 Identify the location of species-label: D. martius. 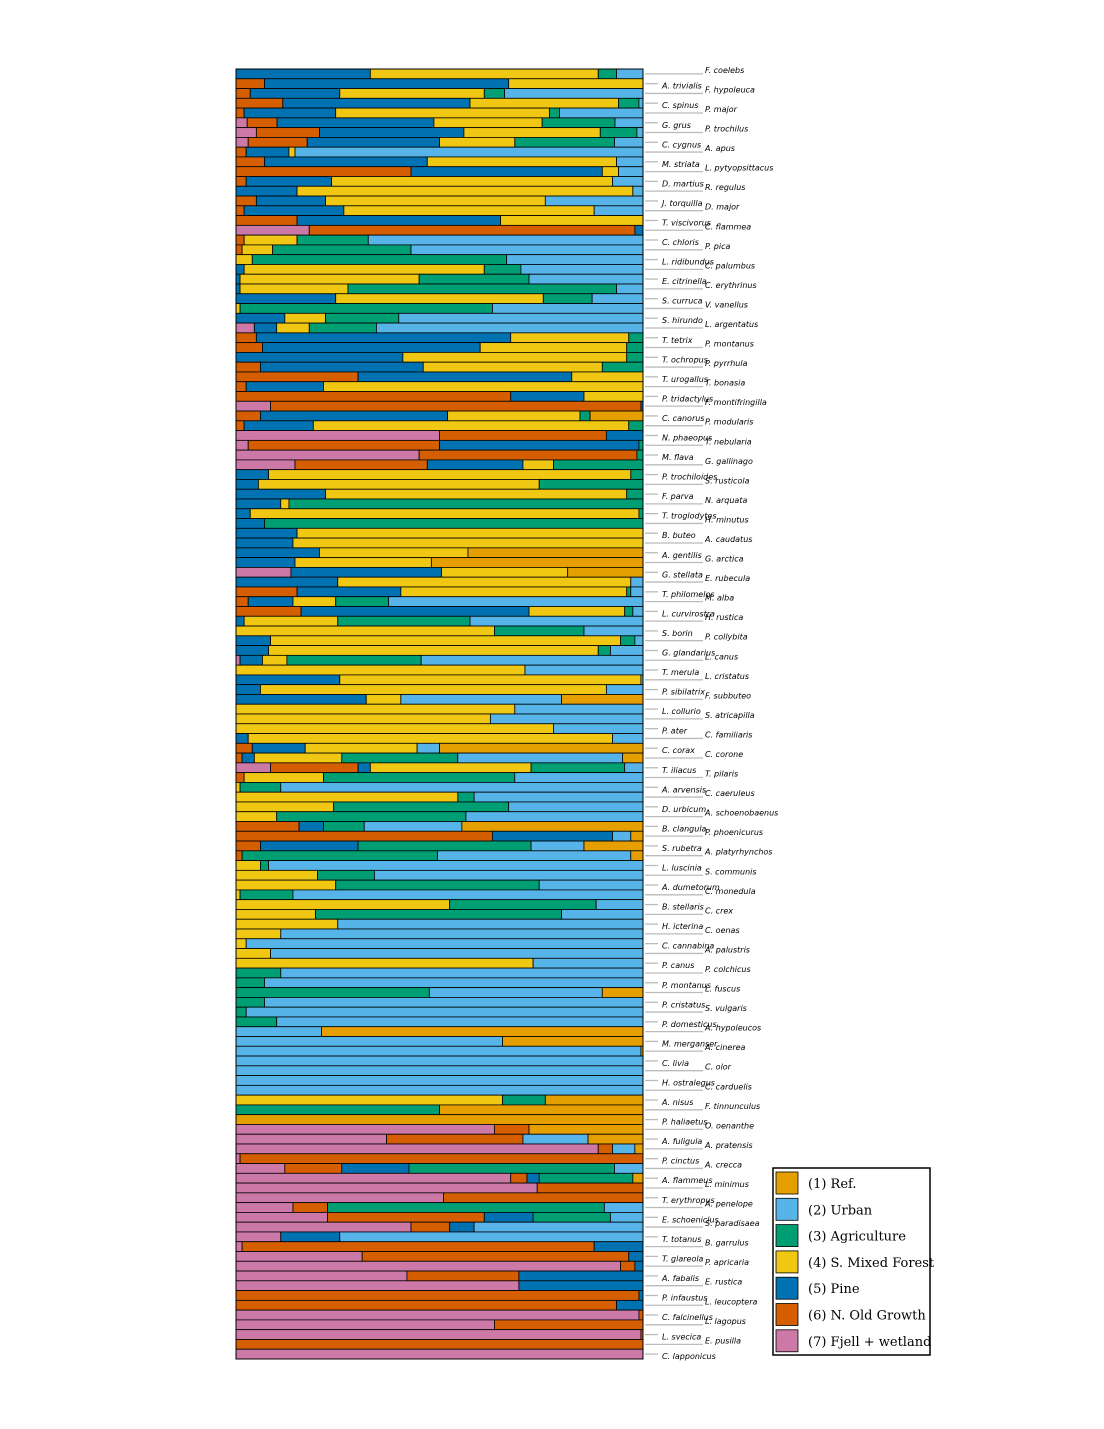
(683, 183).